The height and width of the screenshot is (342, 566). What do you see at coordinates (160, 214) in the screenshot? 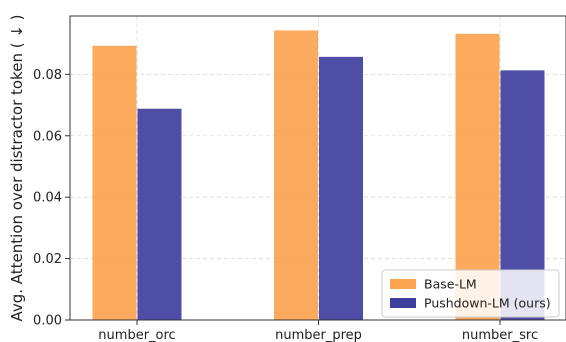
I see `bar-pushdown-lm-number_orc` at bounding box center [160, 214].